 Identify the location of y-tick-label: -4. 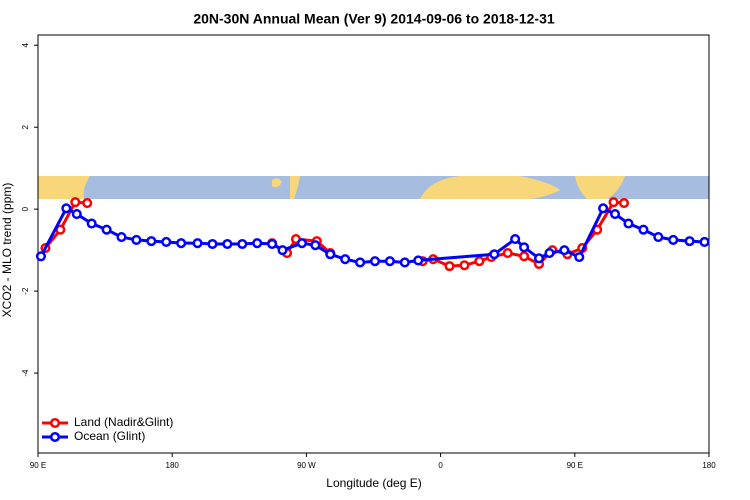
(25, 373).